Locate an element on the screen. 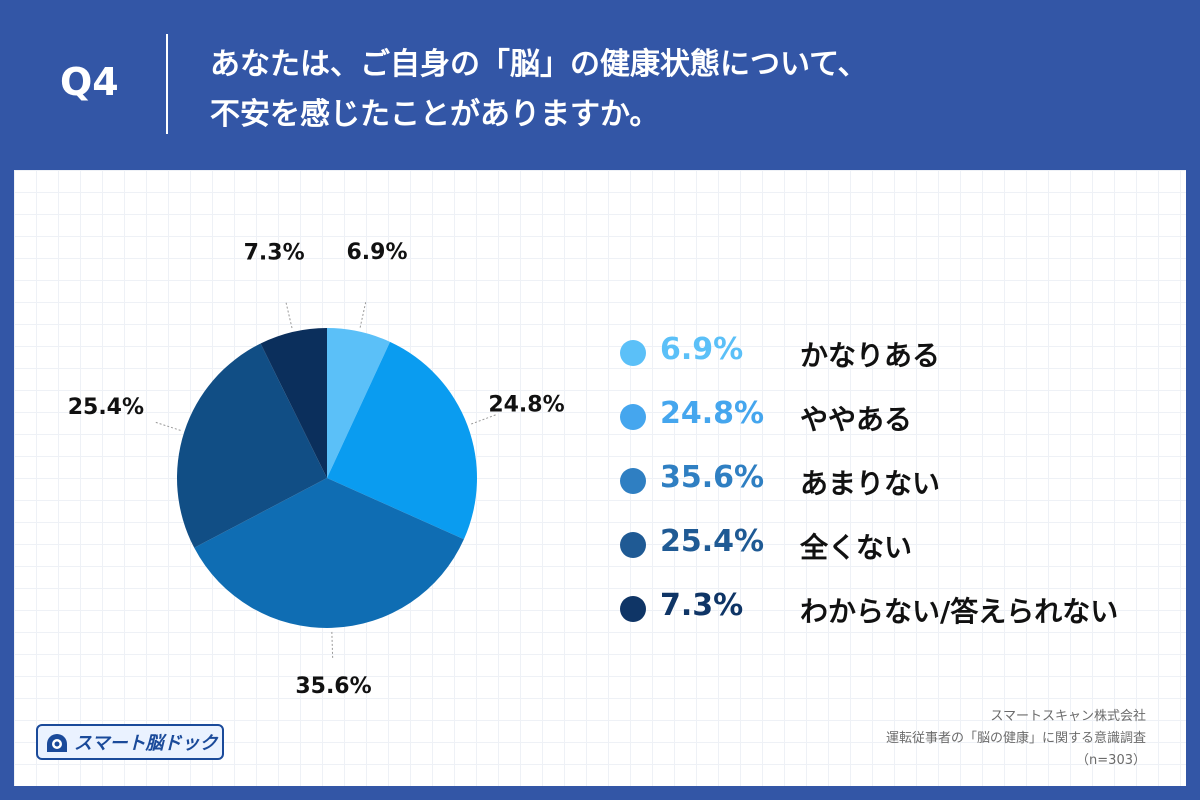 The width and height of the screenshot is (1200, 800). legend-label: あまりない is located at coordinates (870, 483).